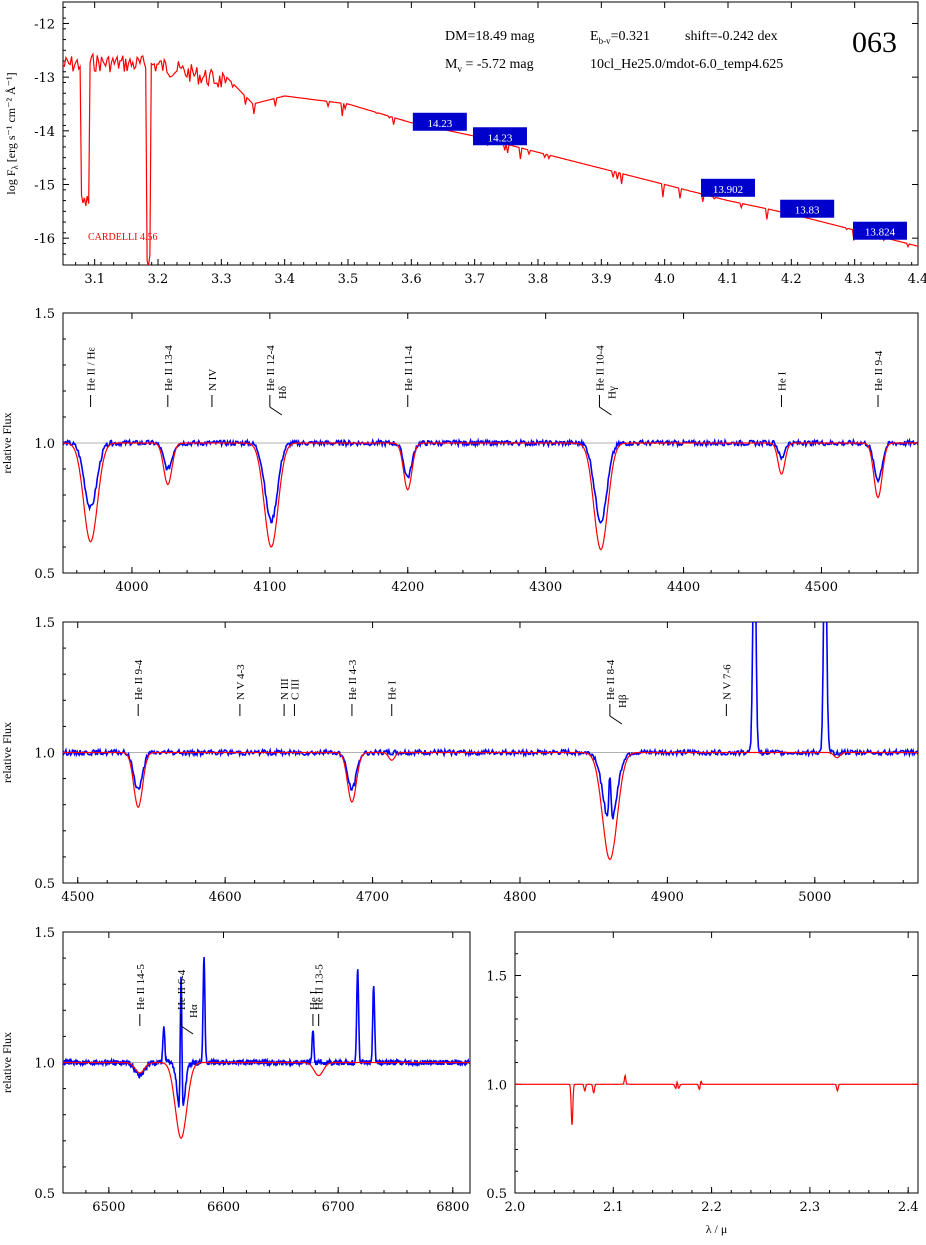 This screenshot has width=926, height=1245. What do you see at coordinates (108, 1207) in the screenshot?
I see `x-tick-label: 6500` at bounding box center [108, 1207].